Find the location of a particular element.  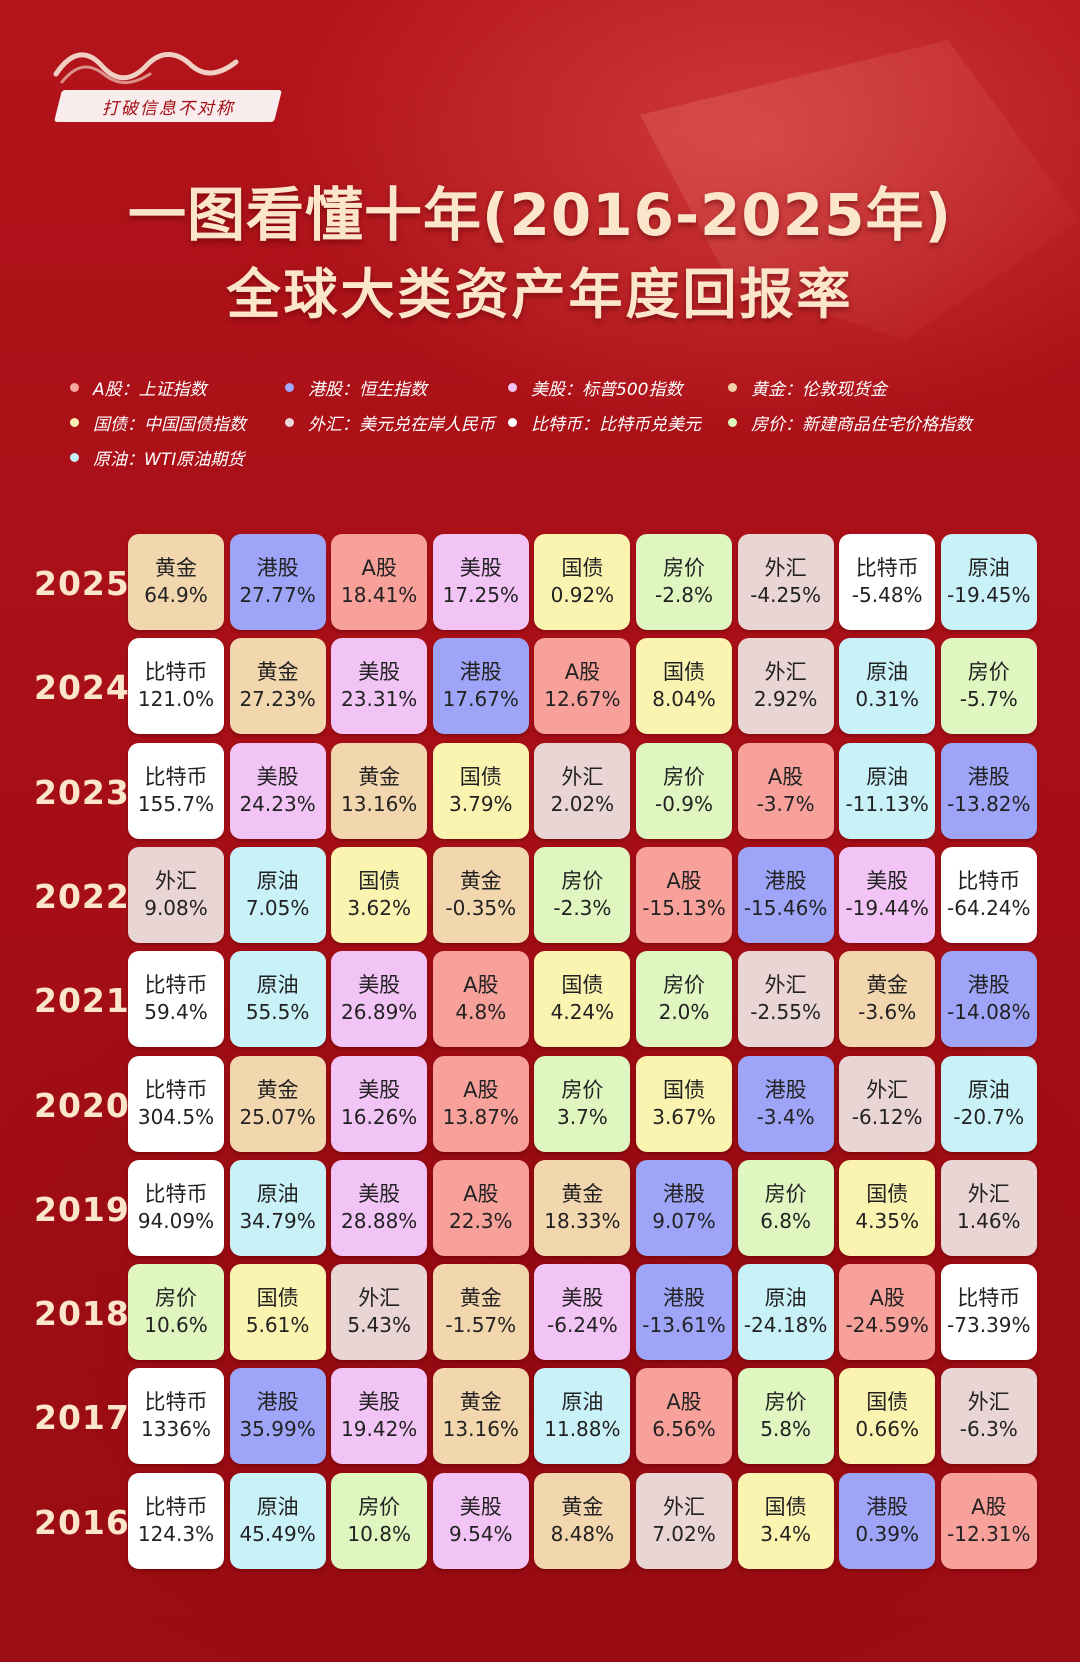

return-value: 23.31% is located at coordinates (379, 699).